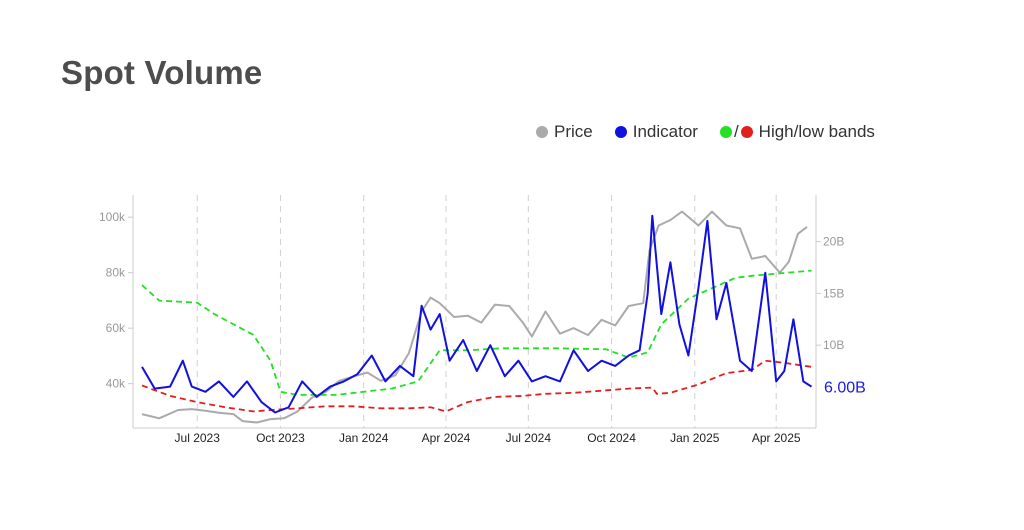 Image resolution: width=1024 pixels, height=530 pixels. I want to click on indicator-dot-icon, so click(620, 132).